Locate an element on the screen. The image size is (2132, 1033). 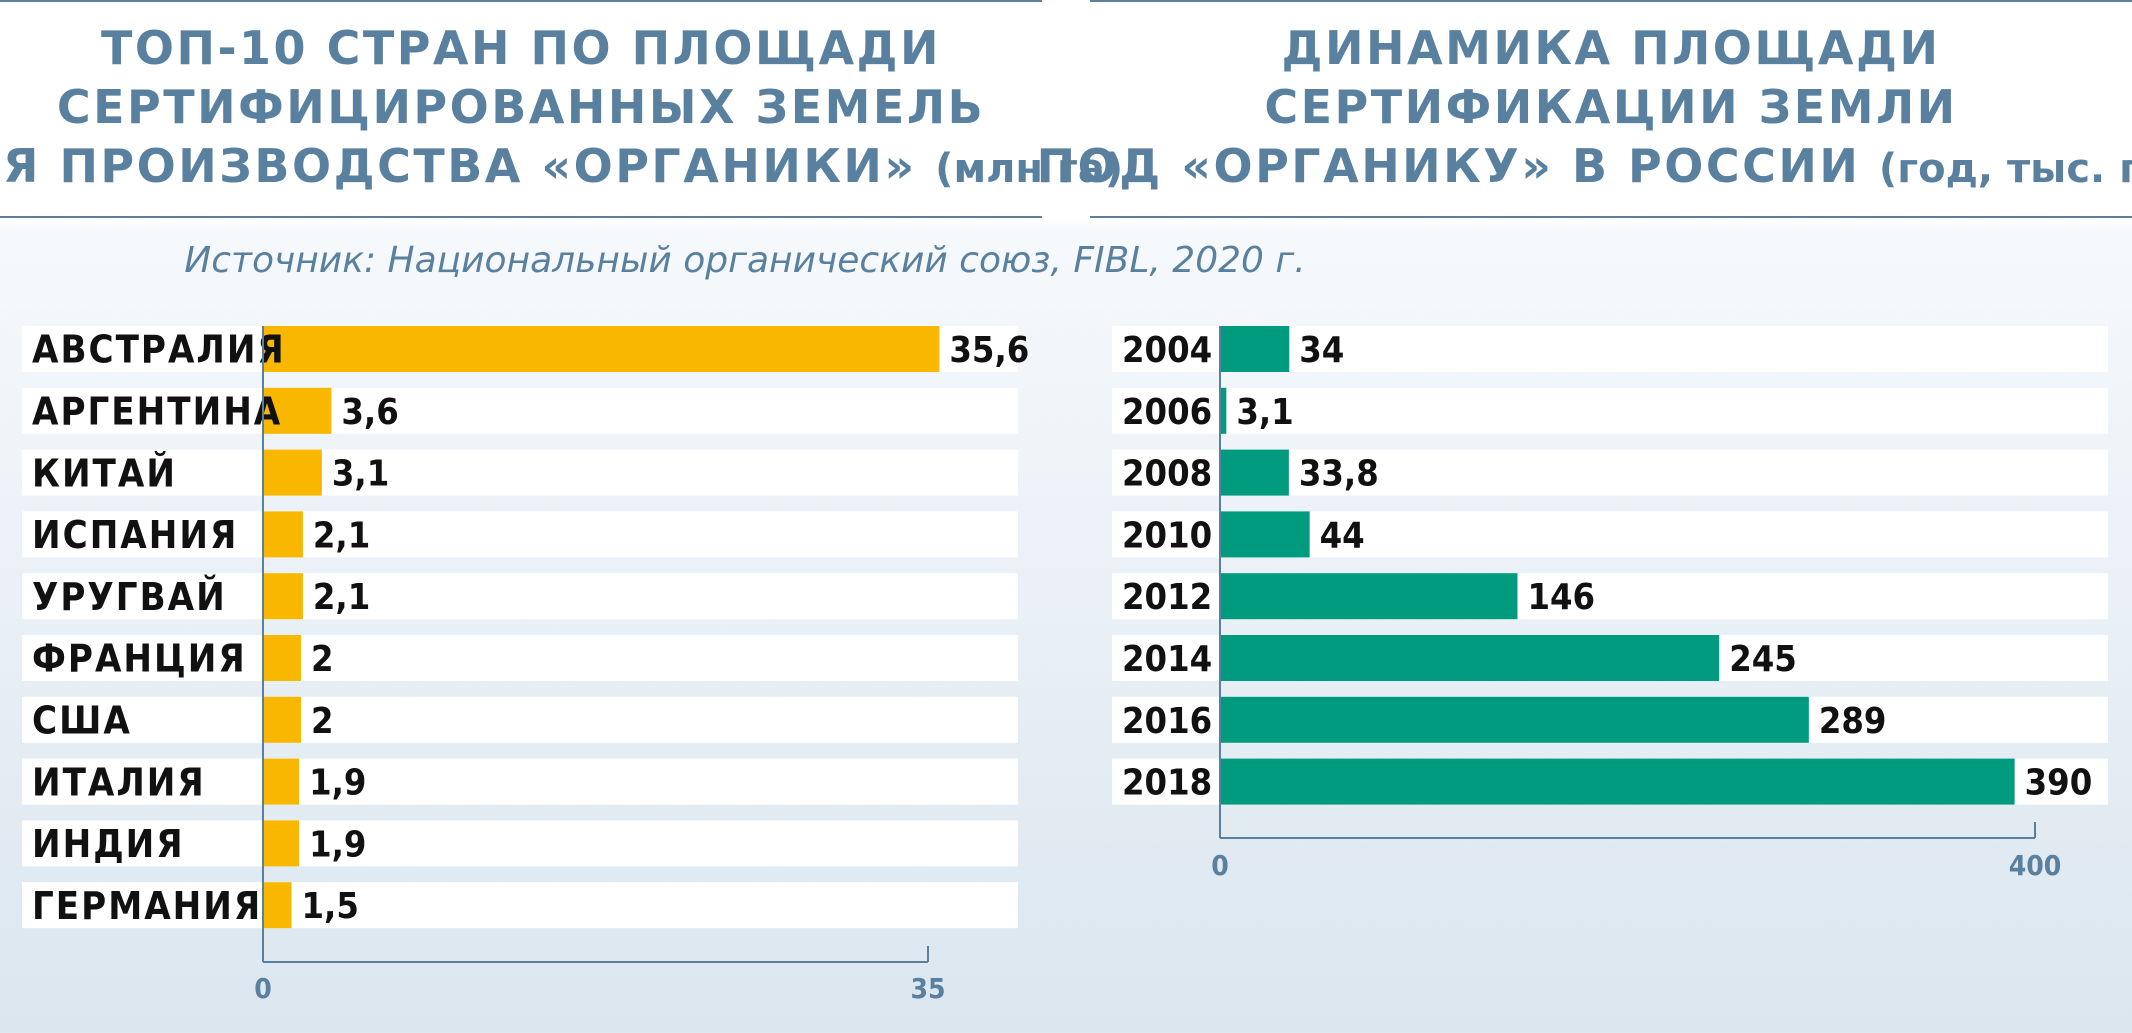
right-value-label: 34 is located at coordinates (1321, 350).